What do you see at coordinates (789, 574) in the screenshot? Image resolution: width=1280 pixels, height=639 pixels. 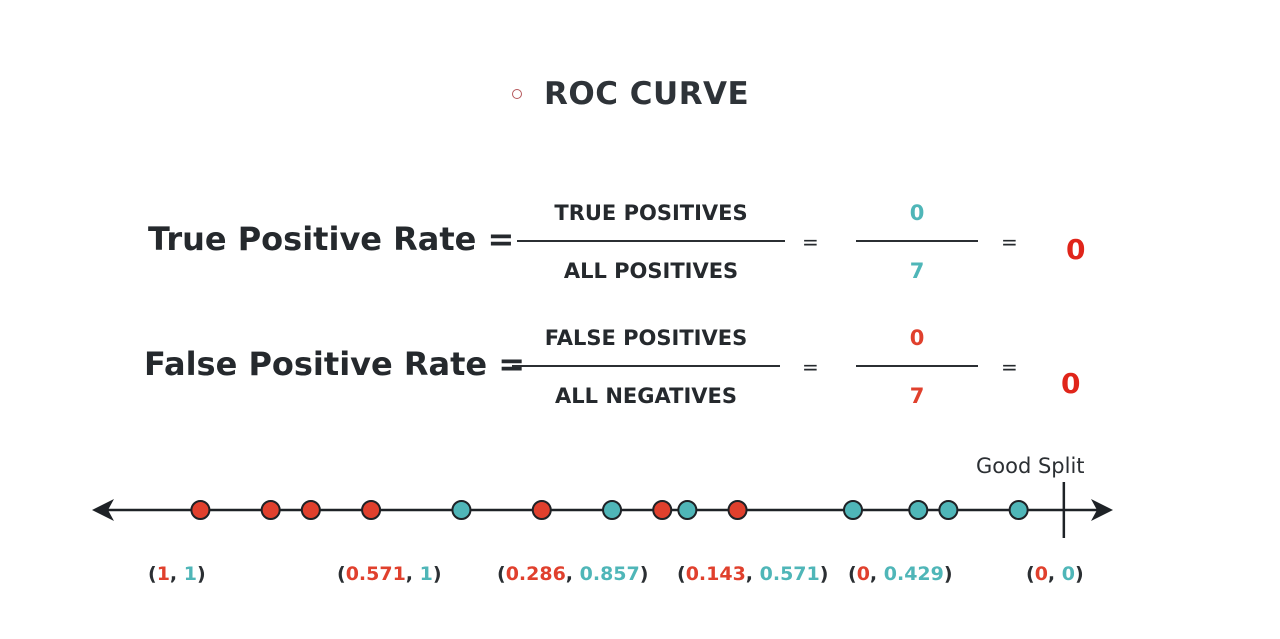 I see `coord-tpr: 0.571` at bounding box center [789, 574].